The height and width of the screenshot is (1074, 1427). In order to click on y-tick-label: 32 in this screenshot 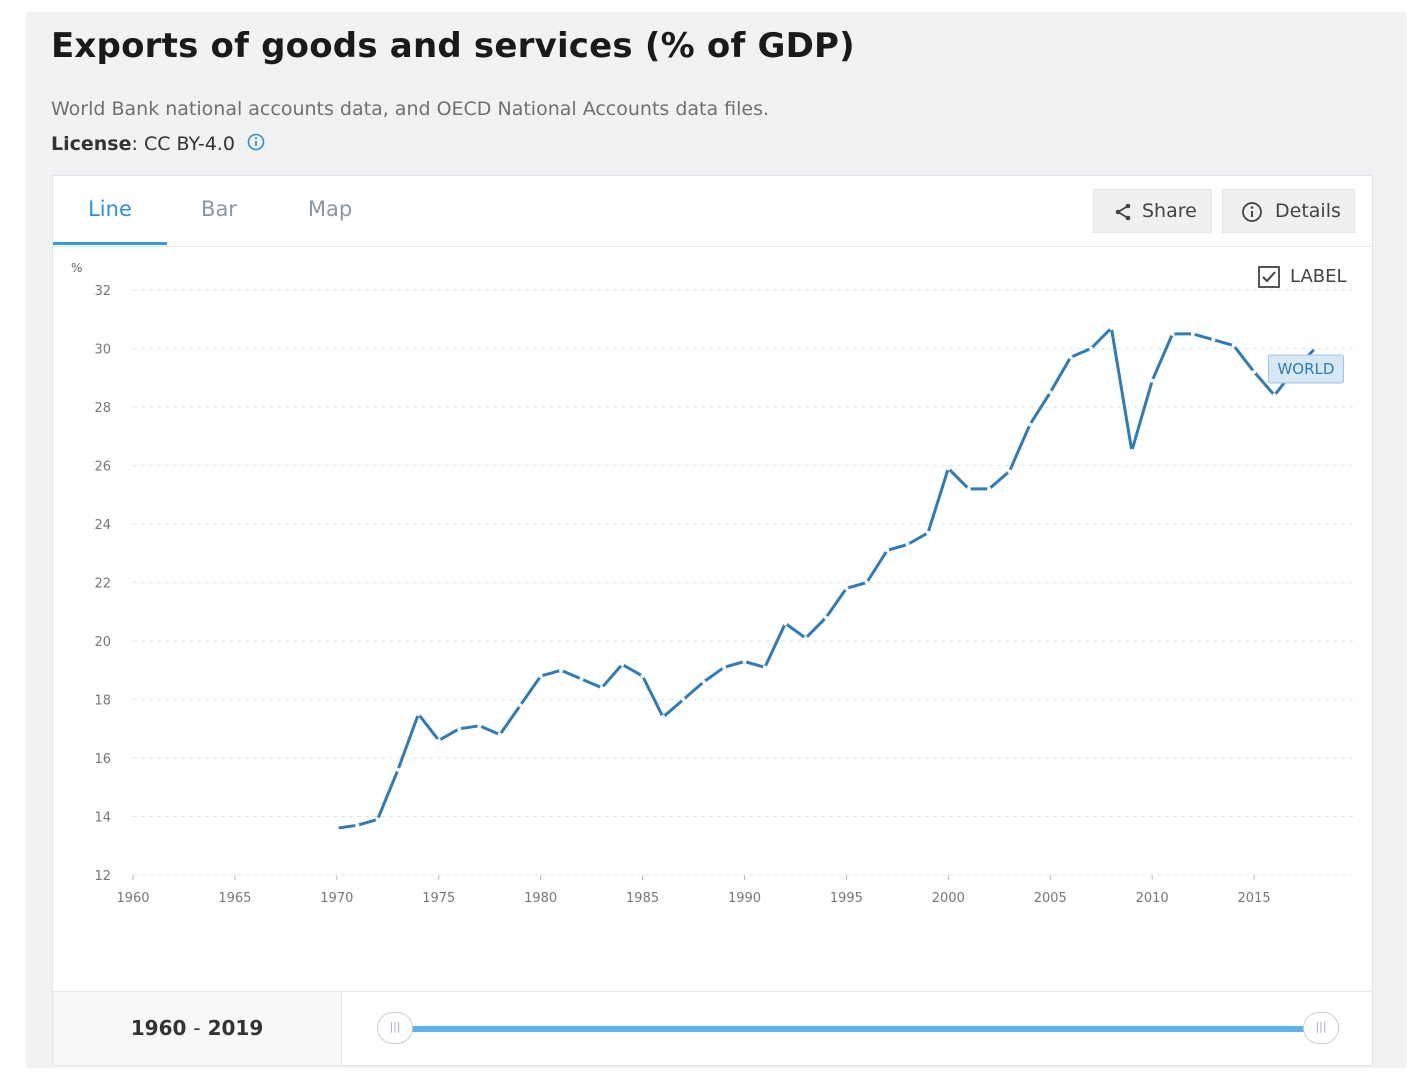, I will do `click(102, 291)`.